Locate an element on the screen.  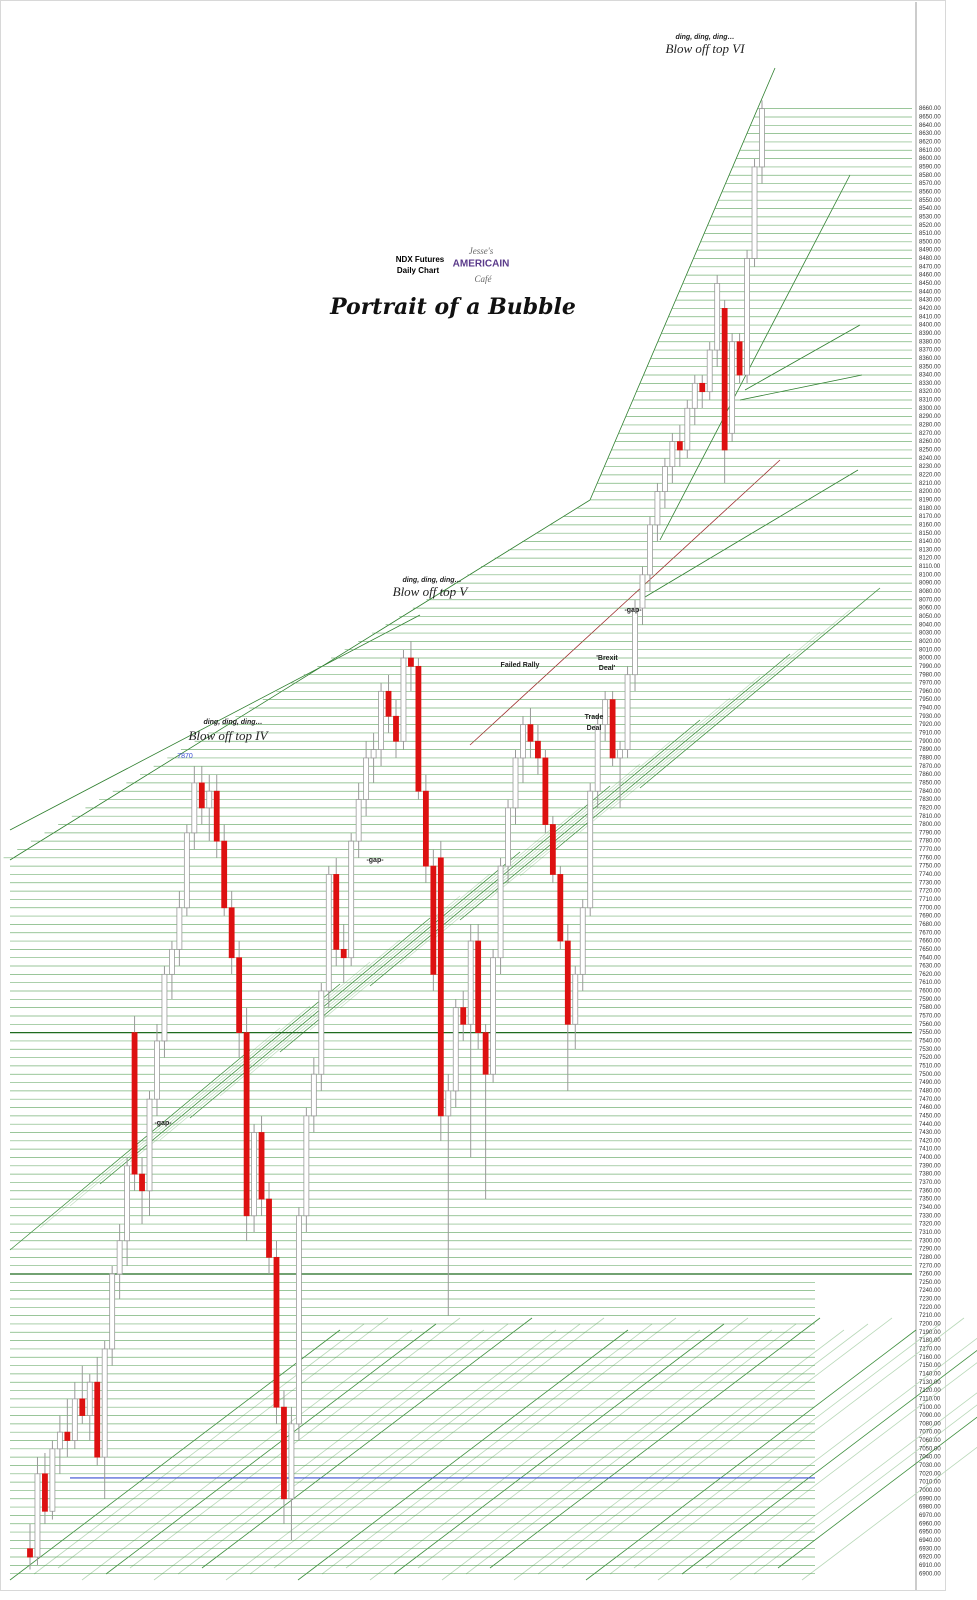
annotation: Deal is located at coordinates (594, 728).